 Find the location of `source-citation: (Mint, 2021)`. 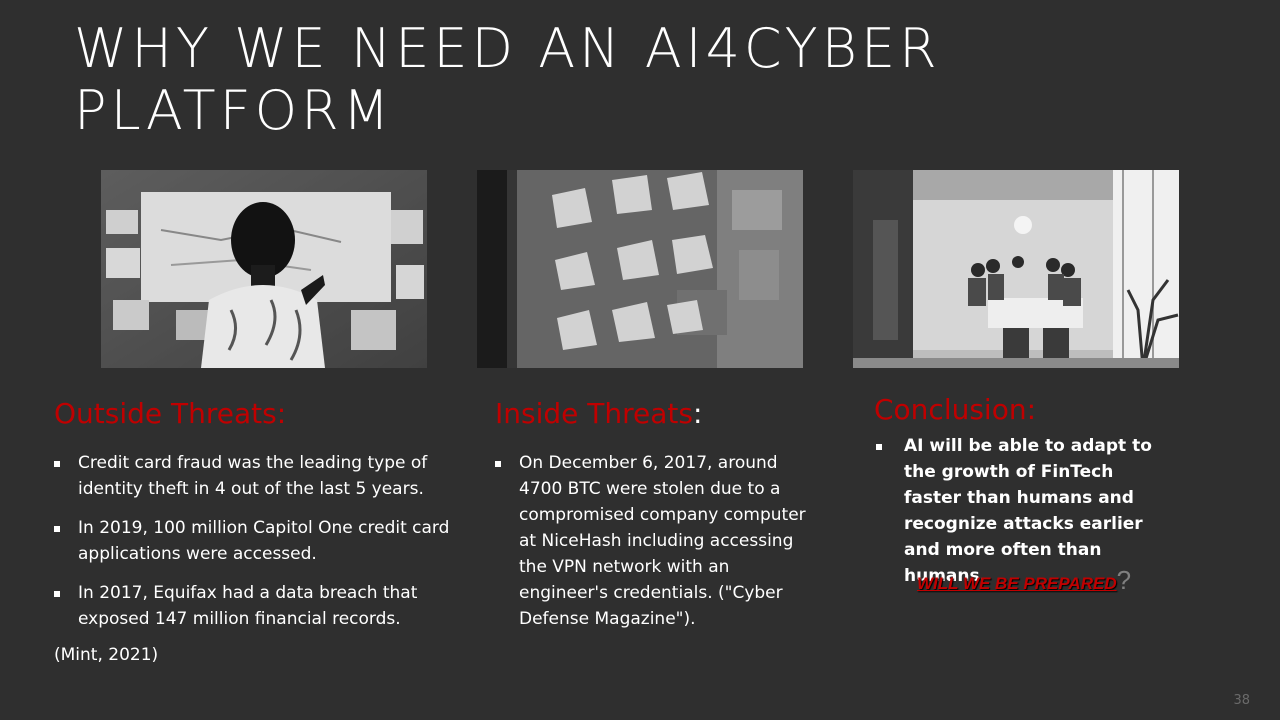

source-citation: (Mint, 2021) is located at coordinates (106, 655).